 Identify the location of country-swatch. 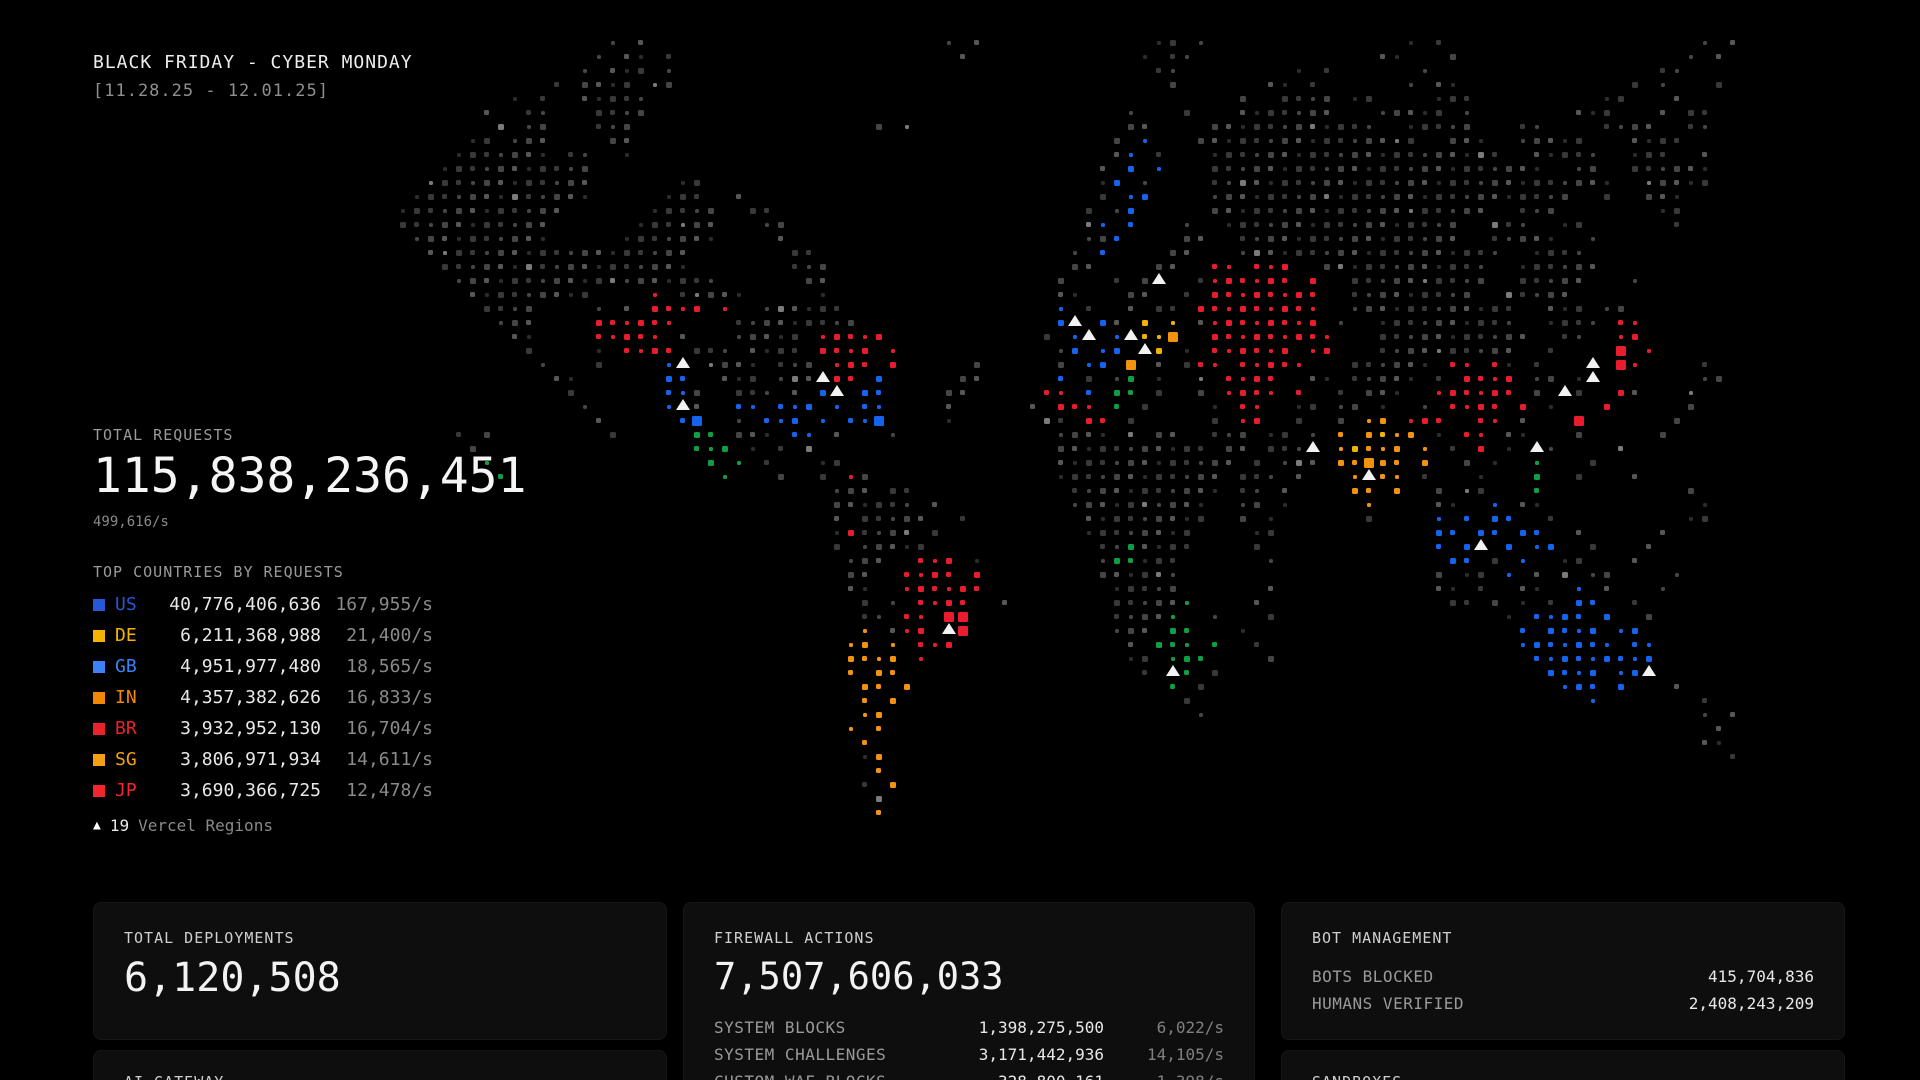
(99, 759).